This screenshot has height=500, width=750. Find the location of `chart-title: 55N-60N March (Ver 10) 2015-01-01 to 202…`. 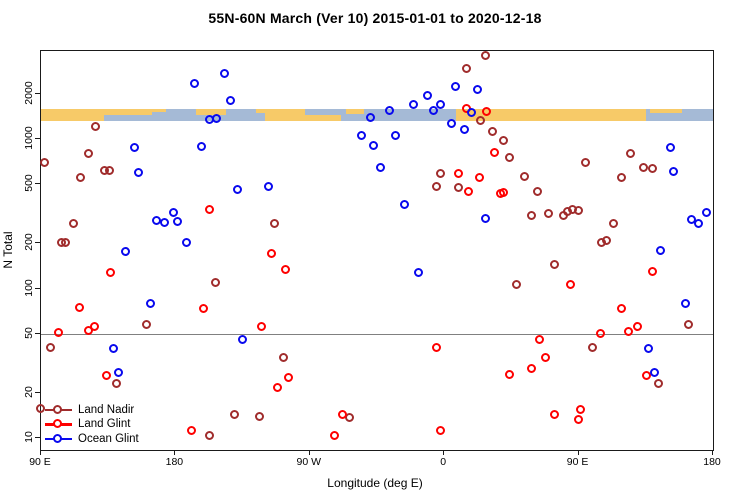

chart-title: 55N-60N March (Ver 10) 2015-01-01 to 202… is located at coordinates (375, 18).